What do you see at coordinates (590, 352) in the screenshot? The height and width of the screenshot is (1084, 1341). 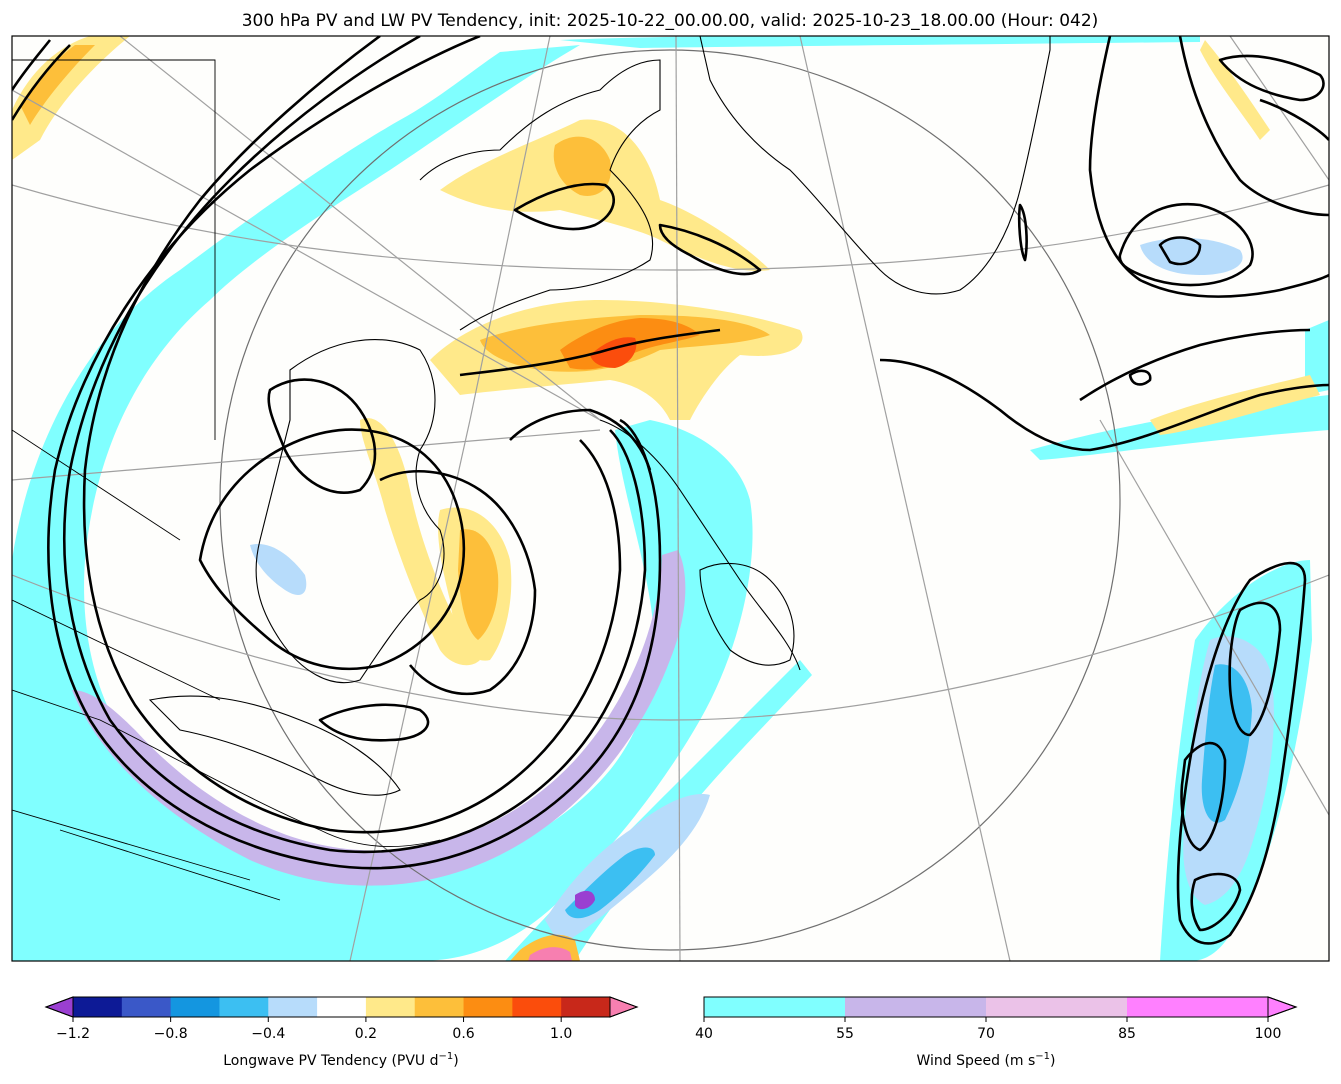 I see `pv-contour-hudson-strait` at bounding box center [590, 352].